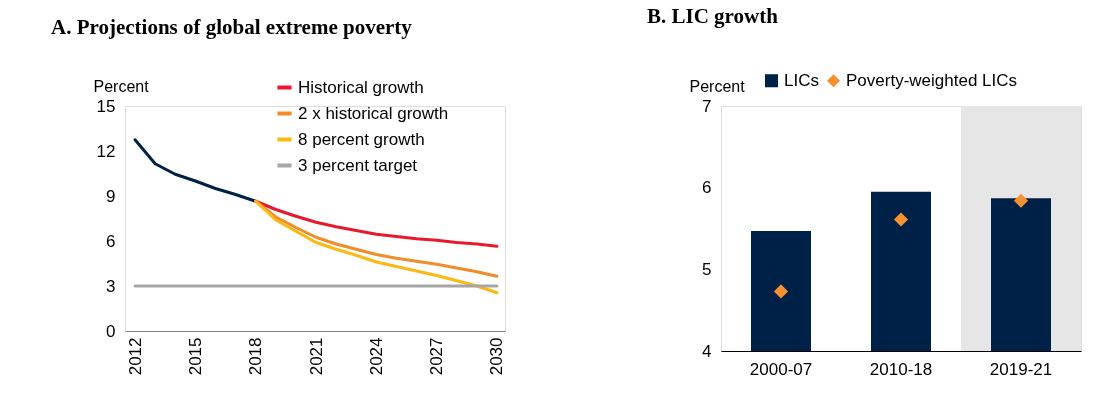 This screenshot has height=404, width=1110. Describe the element at coordinates (707, 351) in the screenshot. I see `y-tick-label: 4` at that location.